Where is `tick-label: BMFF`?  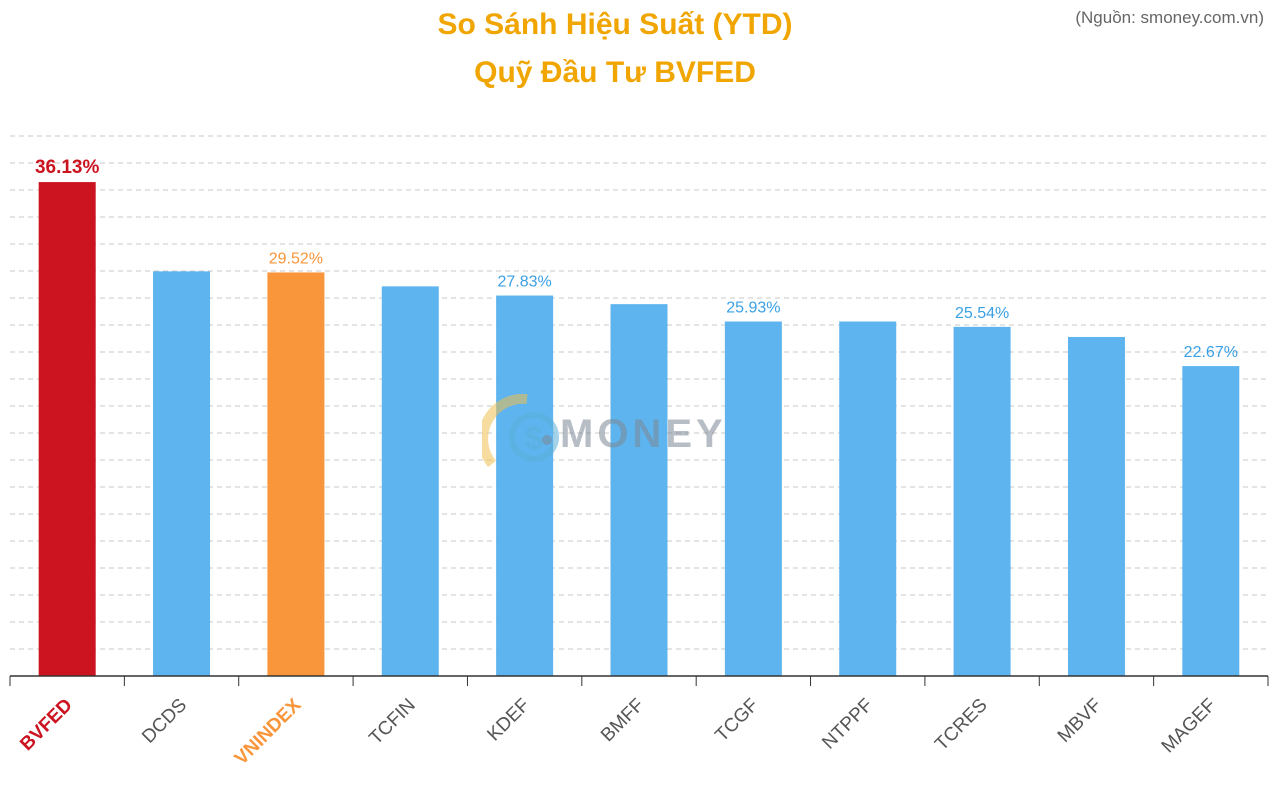
tick-label: BMFF is located at coordinates (622, 720).